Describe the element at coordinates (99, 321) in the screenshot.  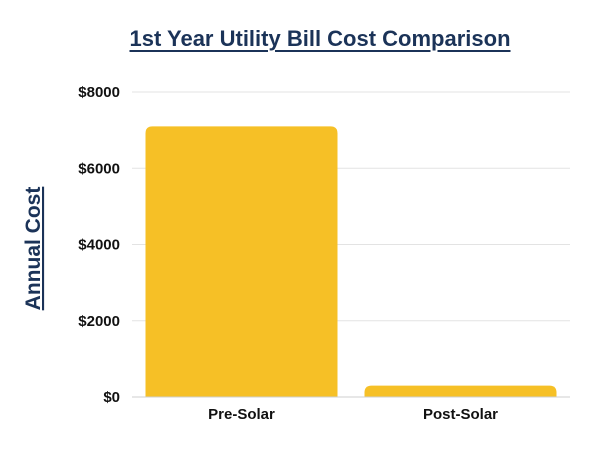
I see `y-tick-label: $2000` at that location.